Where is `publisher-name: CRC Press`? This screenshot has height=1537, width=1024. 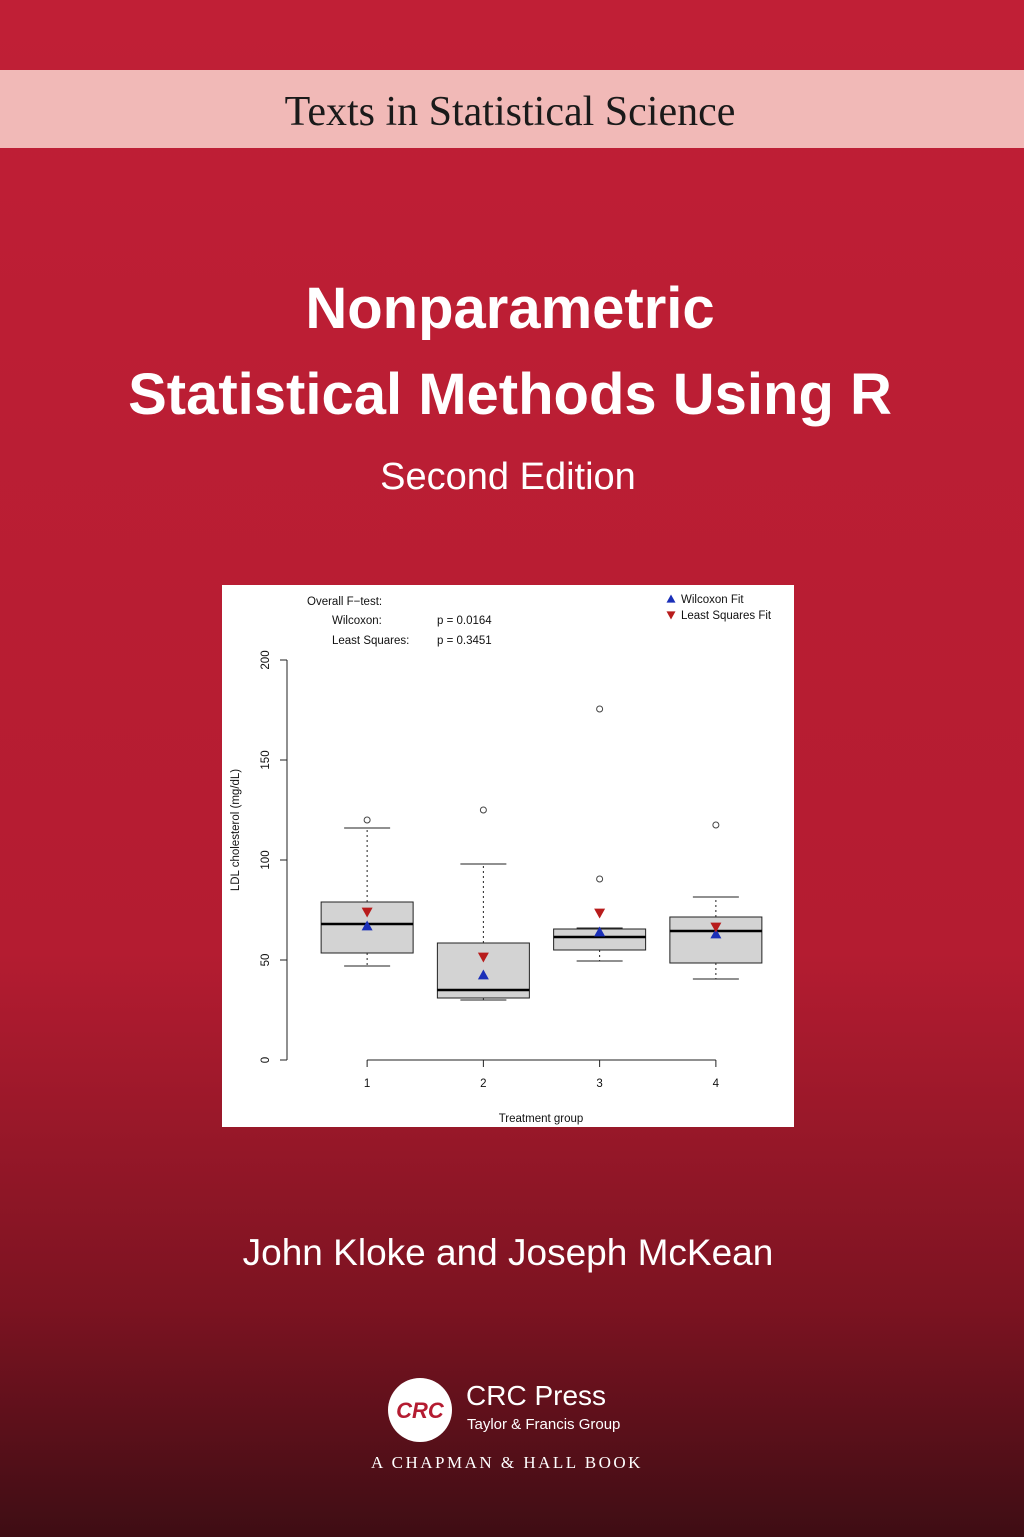 publisher-name: CRC Press is located at coordinates (536, 1395).